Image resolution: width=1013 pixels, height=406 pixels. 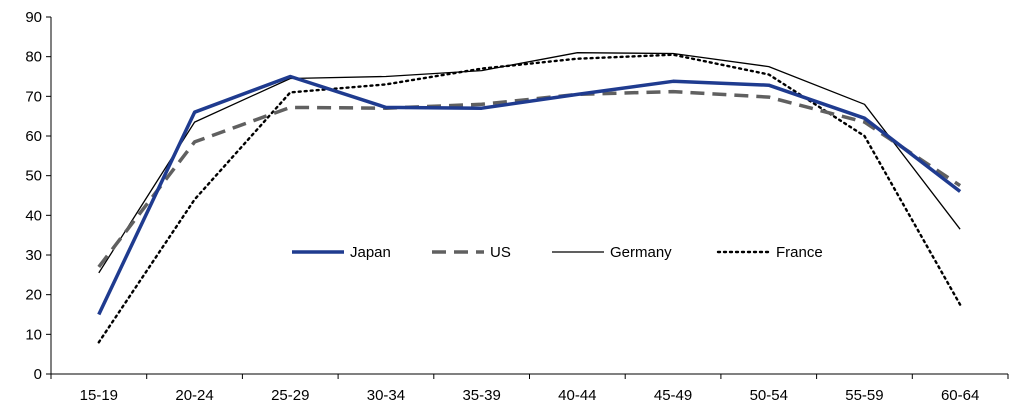 What do you see at coordinates (386, 395) in the screenshot?
I see `x-tick-label: 30-34` at bounding box center [386, 395].